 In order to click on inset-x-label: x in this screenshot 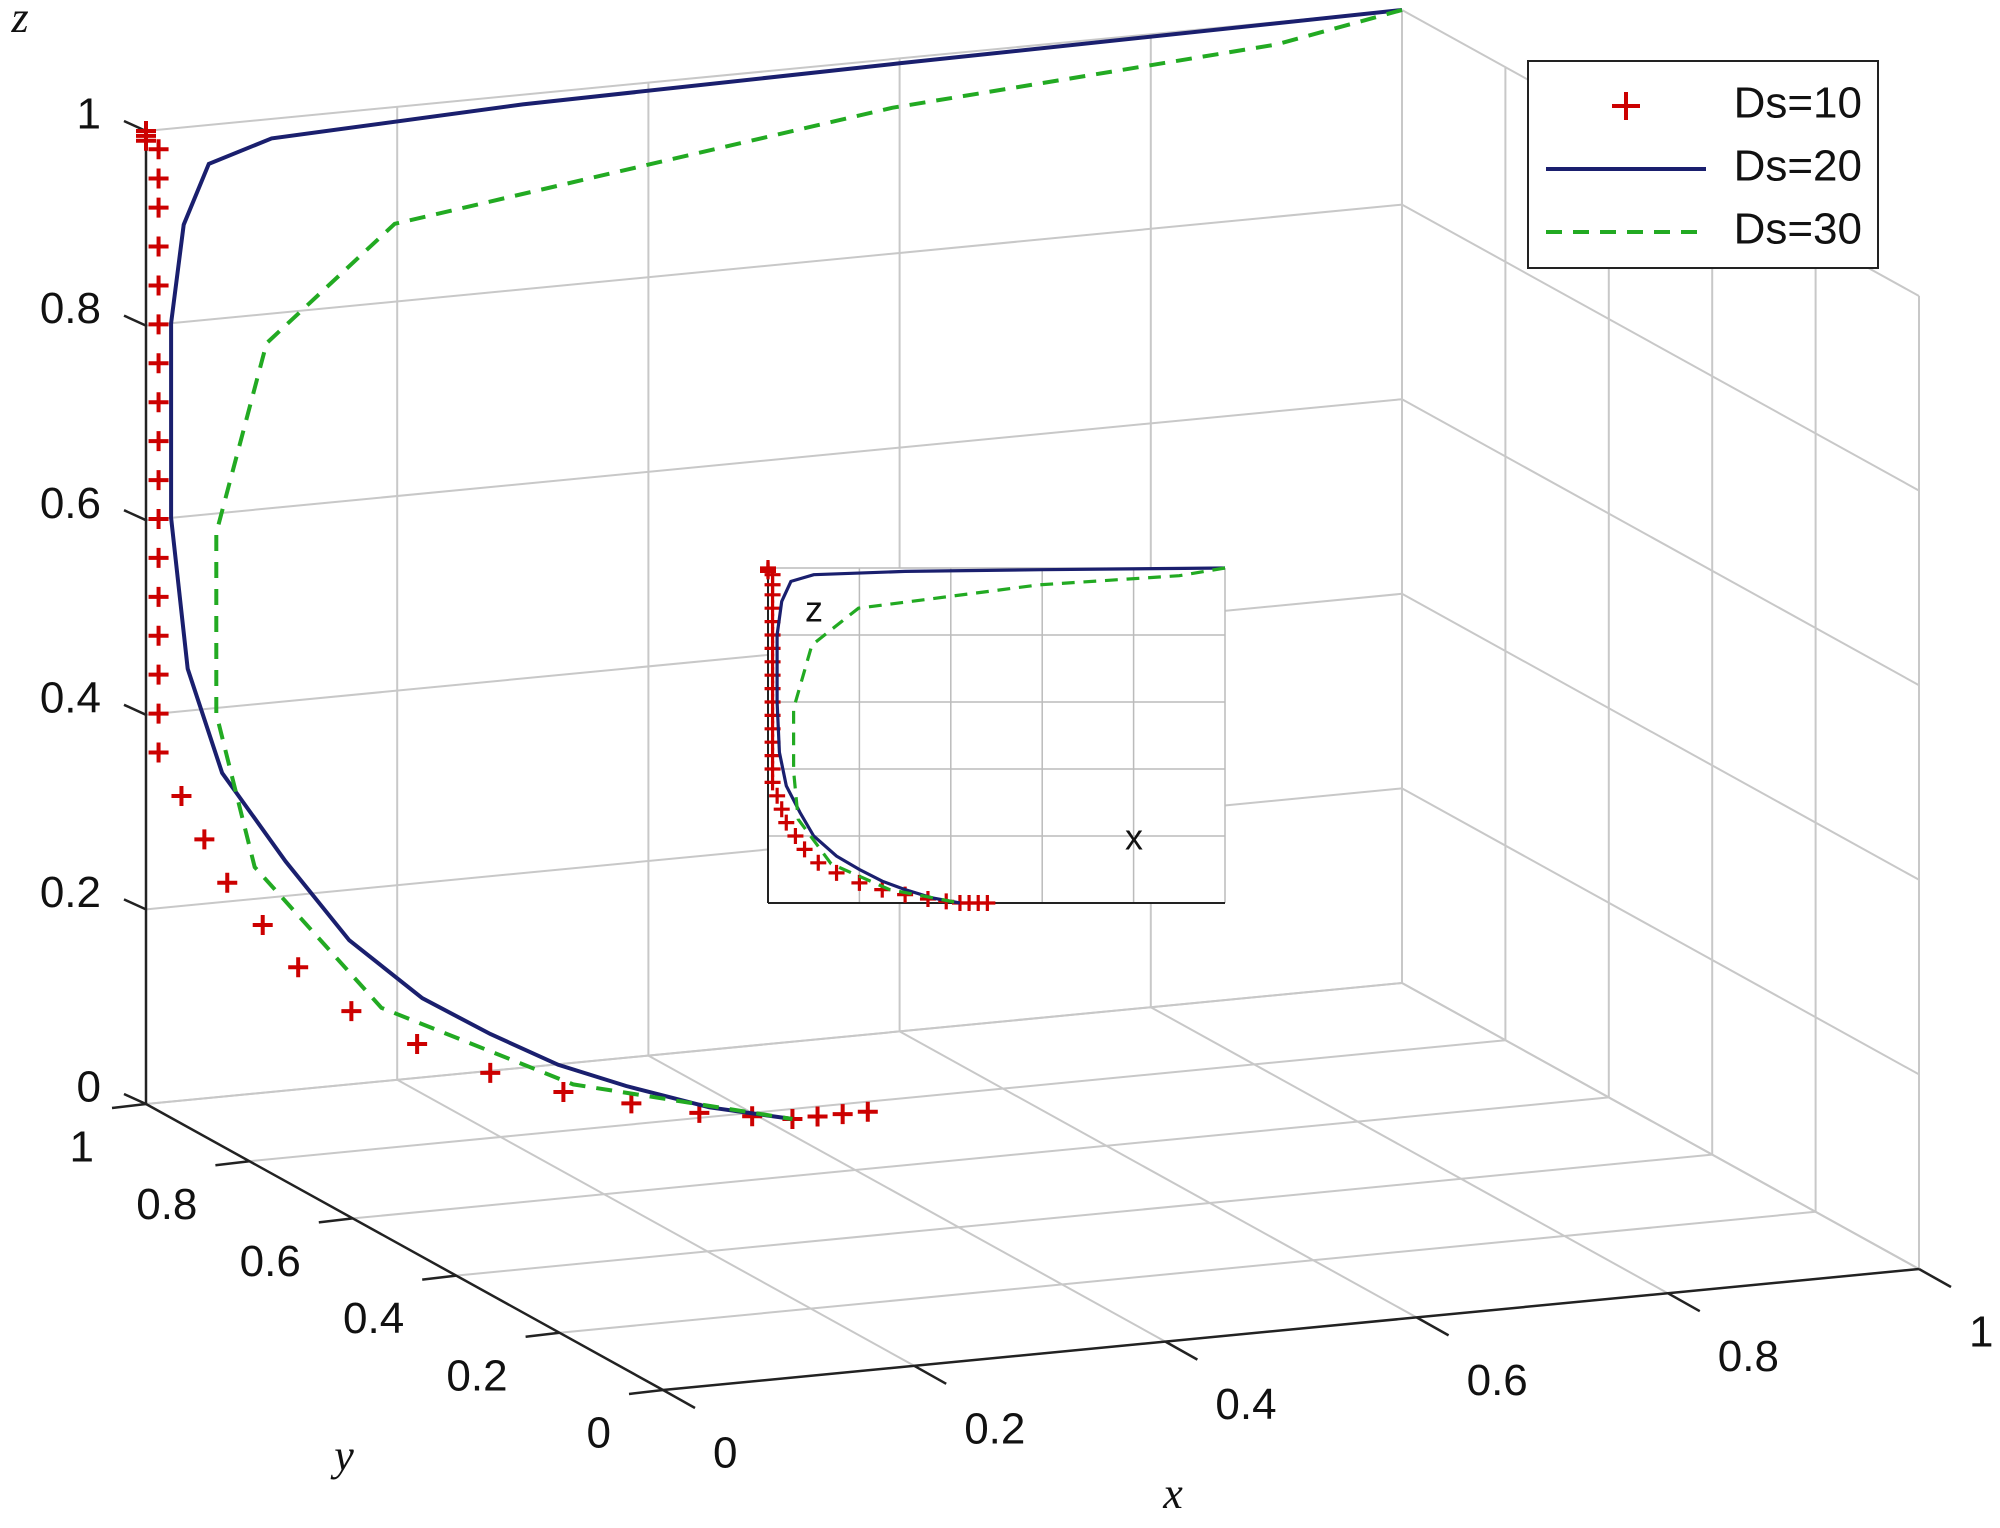, I will do `click(1134, 837)`.